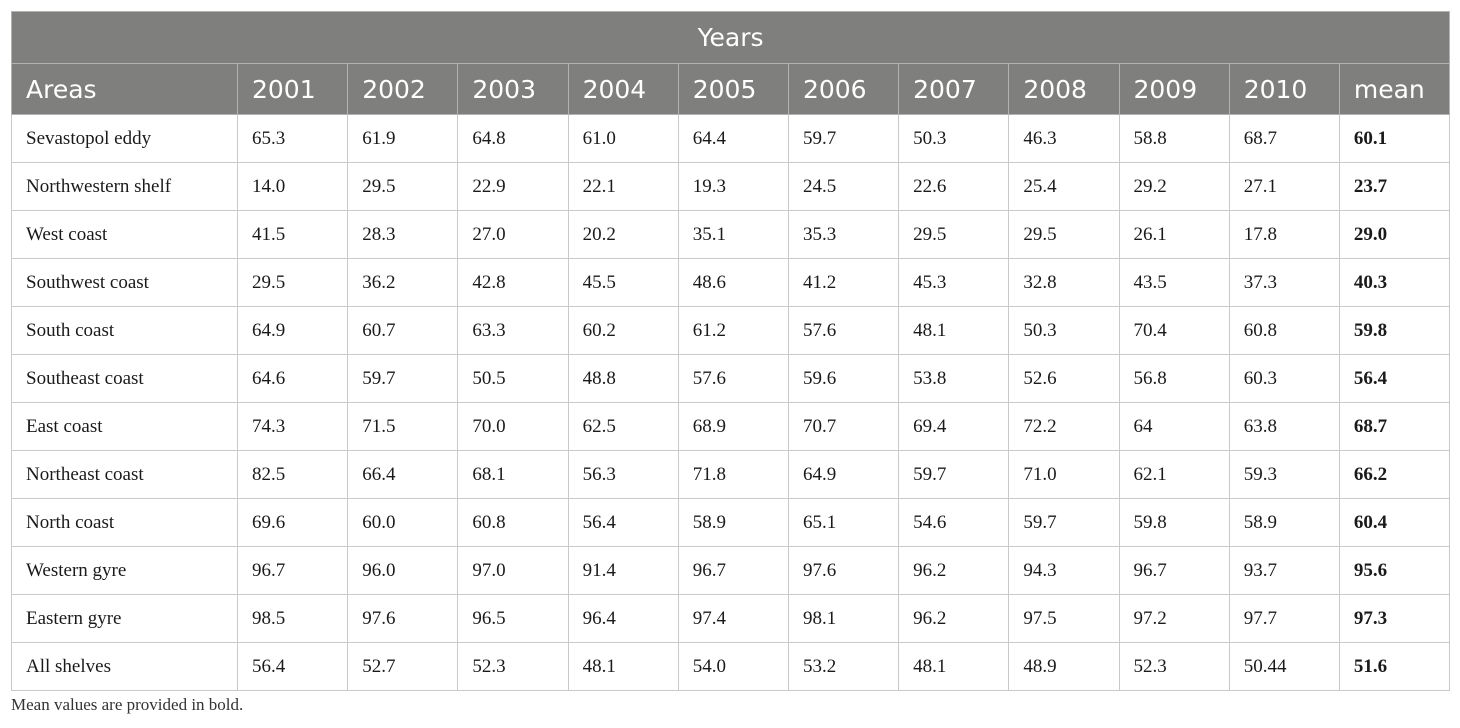  What do you see at coordinates (1174, 474) in the screenshot?
I see `value-cell: 62.1` at bounding box center [1174, 474].